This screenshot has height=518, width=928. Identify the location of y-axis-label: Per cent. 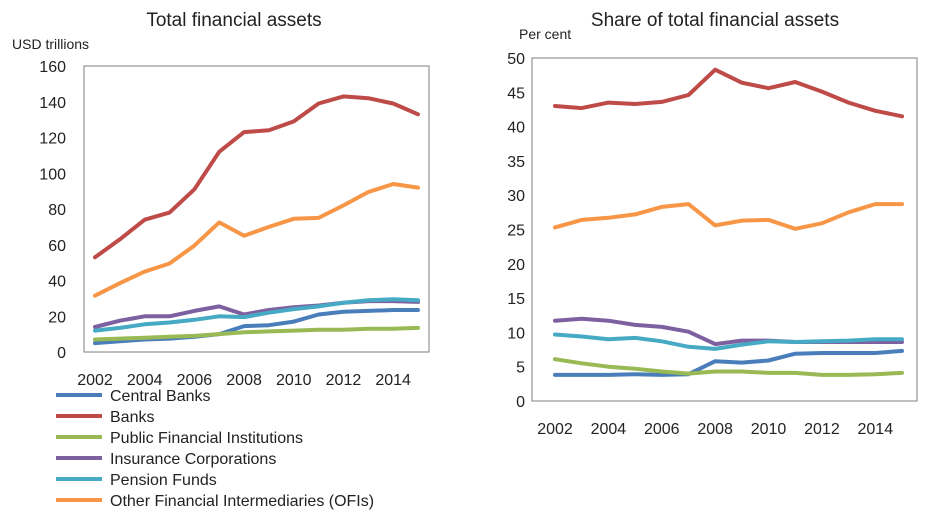
(545, 34).